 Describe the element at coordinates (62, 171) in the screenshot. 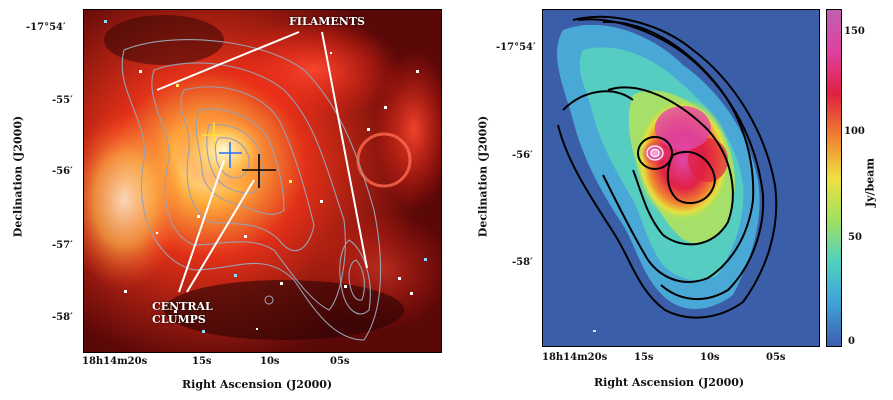

I see `left-ytick-56: -56′` at that location.